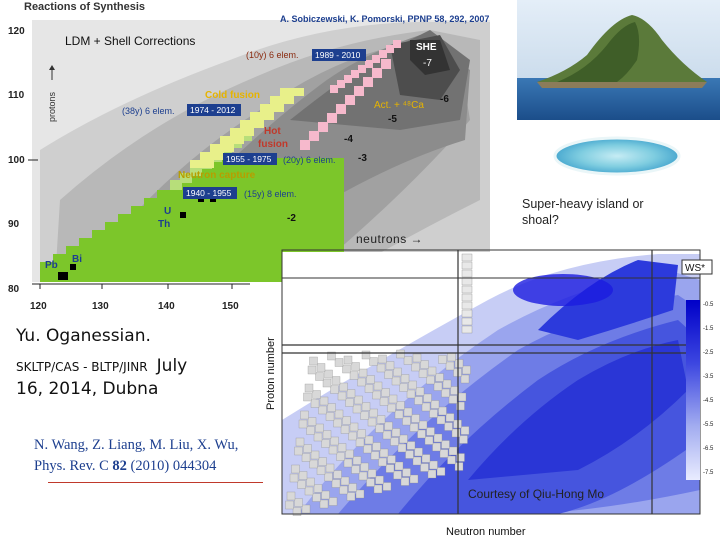  Describe the element at coordinates (232, 95) in the screenshot. I see `cold-fusion-label: Cold fusion` at that location.